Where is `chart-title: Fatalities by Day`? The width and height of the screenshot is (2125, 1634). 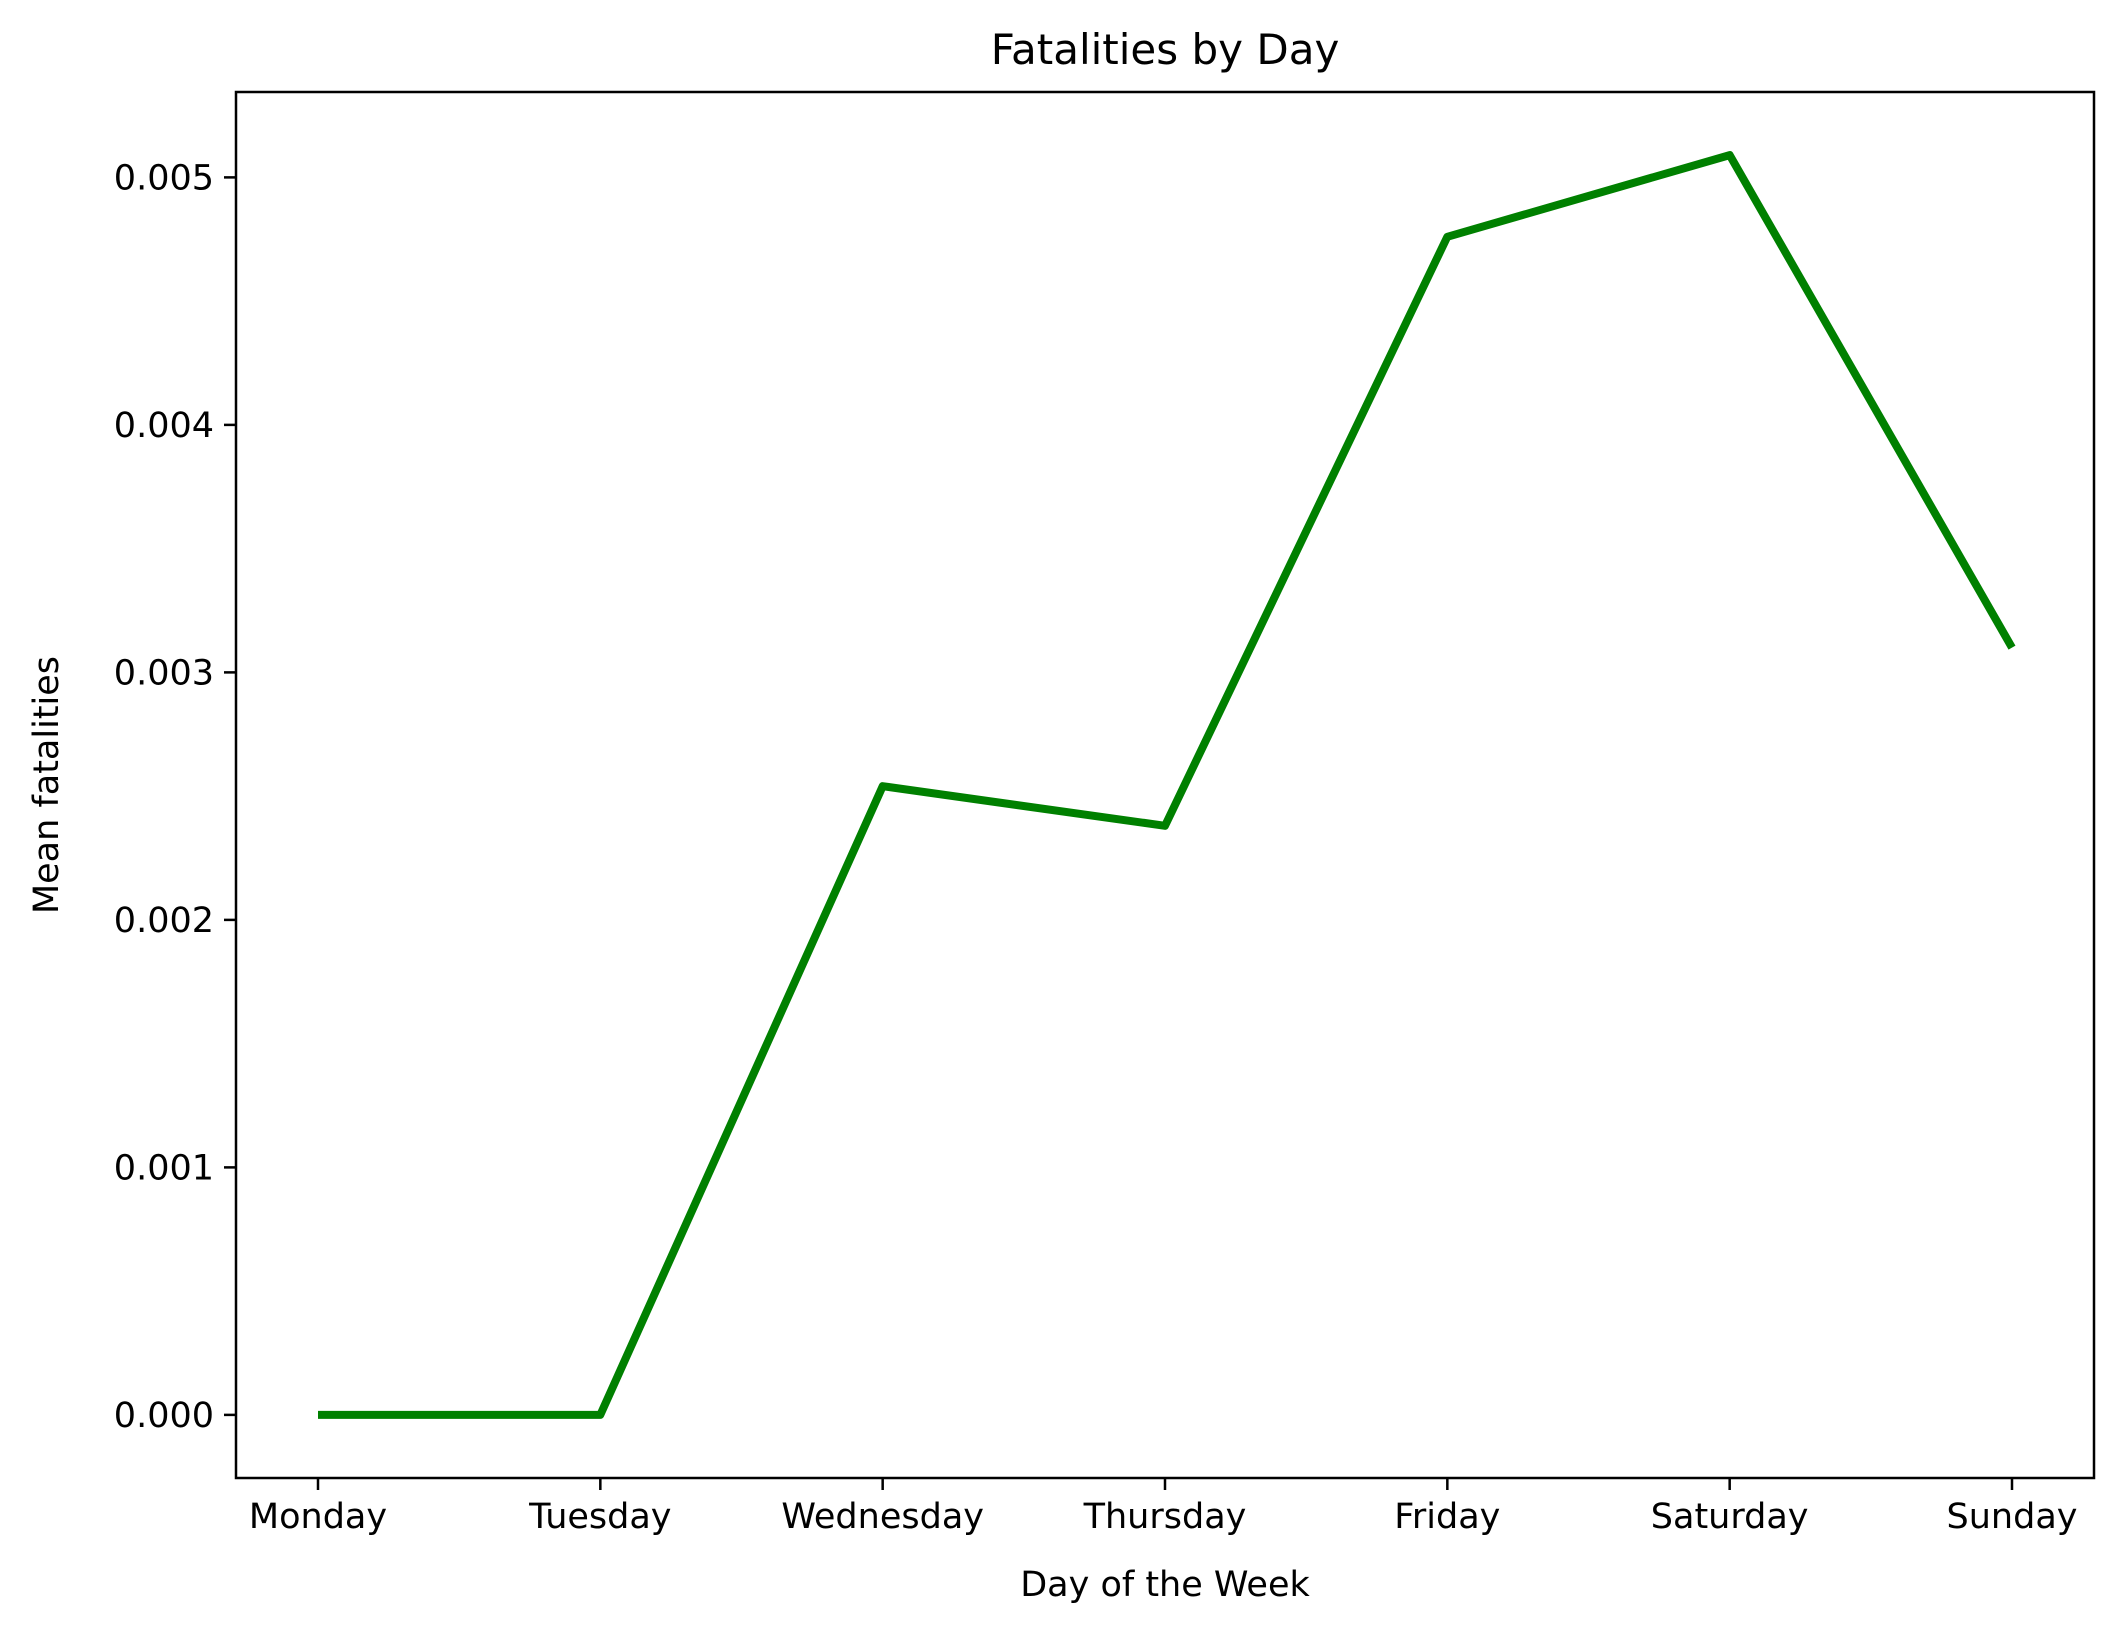 chart-title: Fatalities by Day is located at coordinates (1165, 49).